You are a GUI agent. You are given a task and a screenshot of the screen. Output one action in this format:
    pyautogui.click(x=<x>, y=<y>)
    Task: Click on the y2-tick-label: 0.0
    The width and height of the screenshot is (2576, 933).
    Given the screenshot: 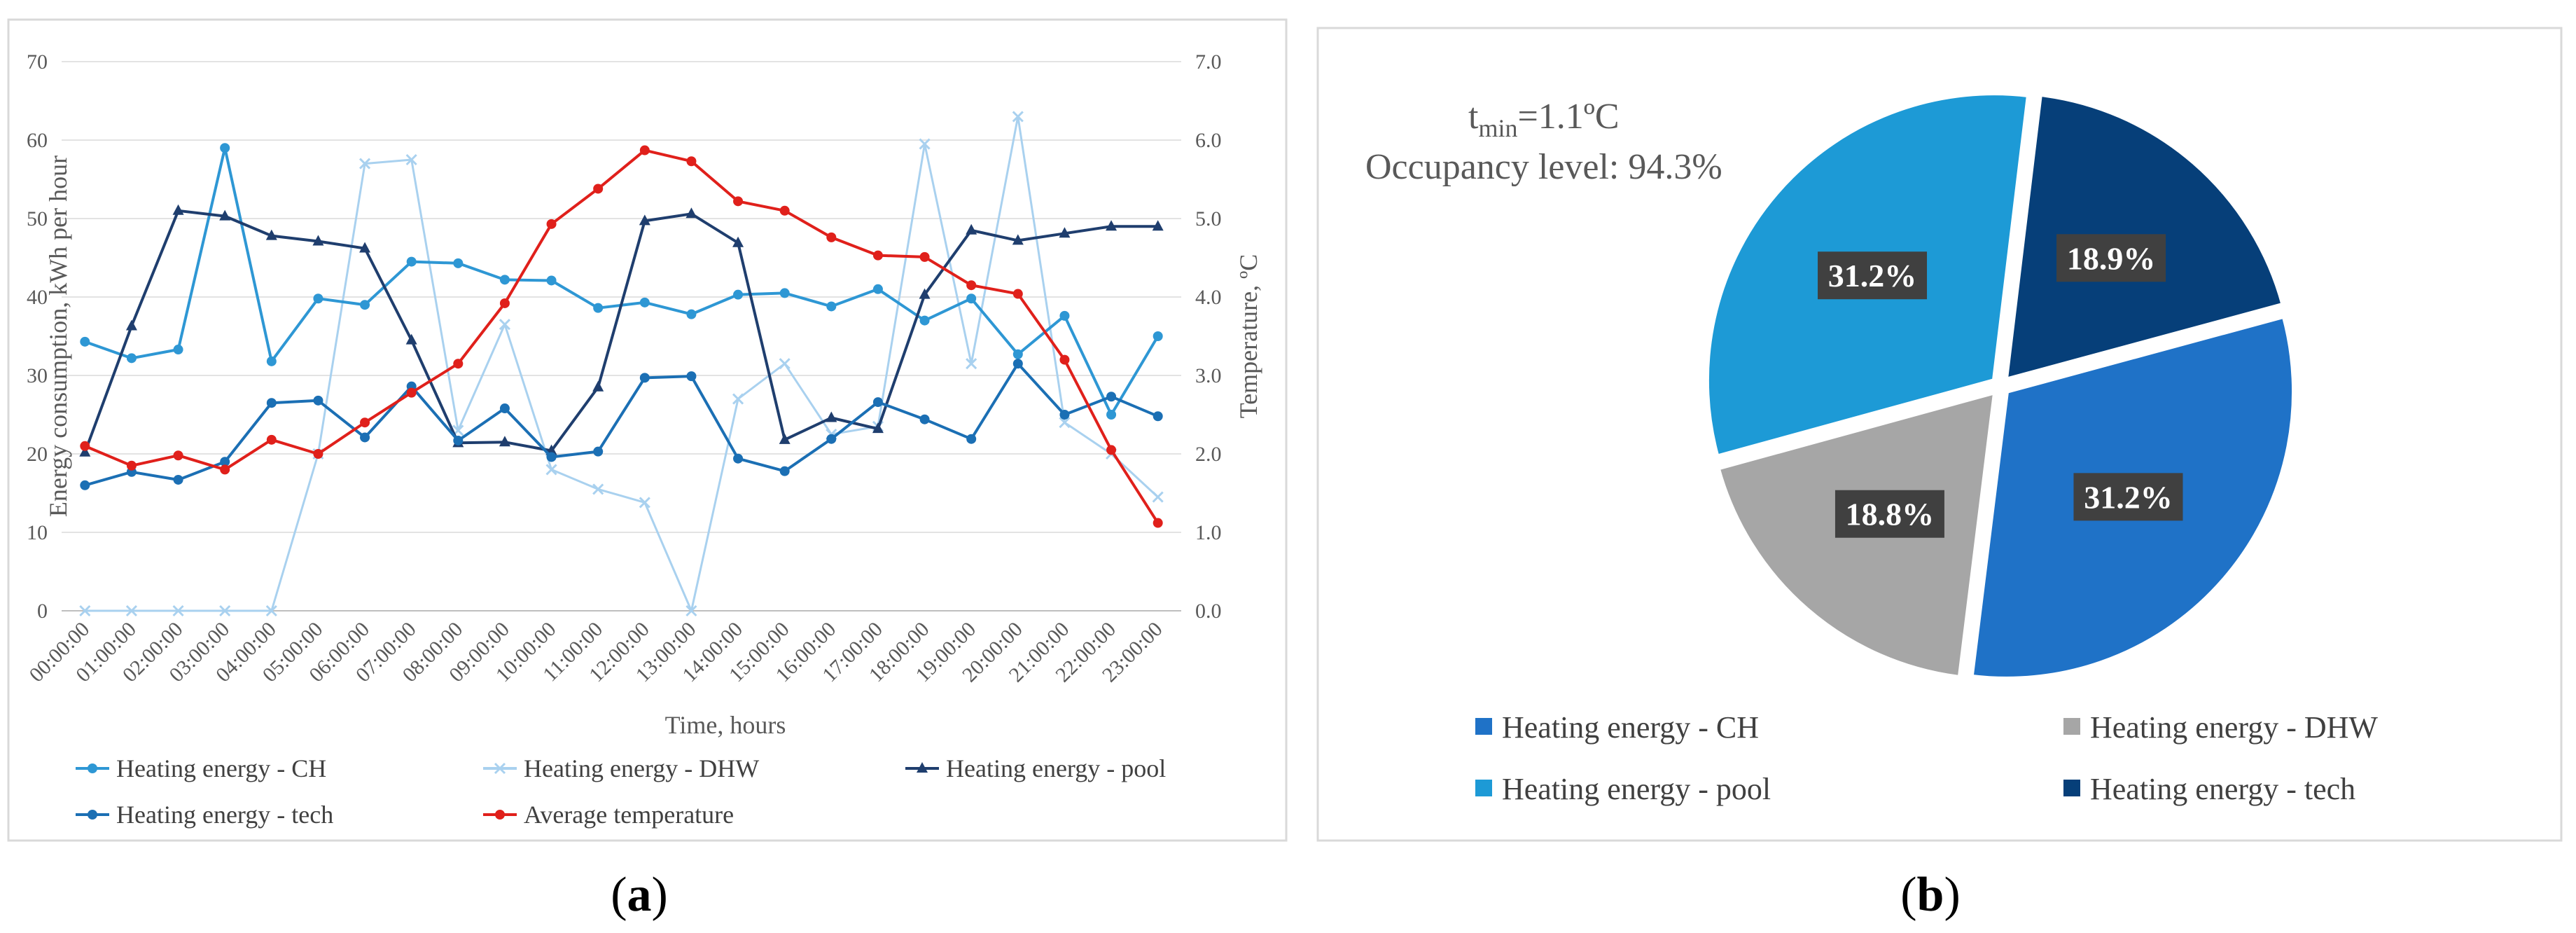 What is the action you would take?
    pyautogui.click(x=1208, y=611)
    